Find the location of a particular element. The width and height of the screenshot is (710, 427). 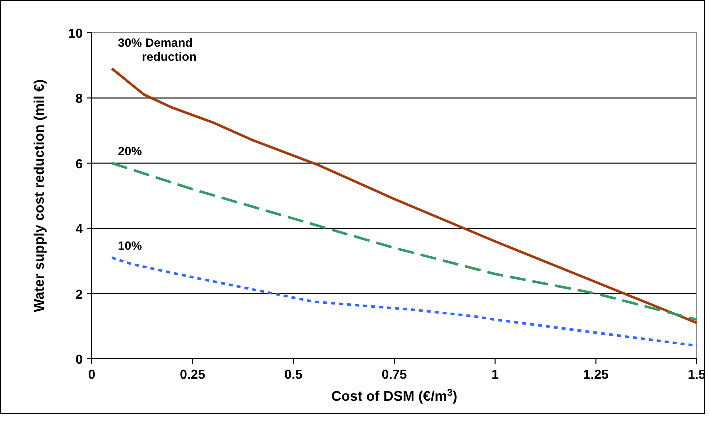

x-tick-label: 1 is located at coordinates (495, 374).